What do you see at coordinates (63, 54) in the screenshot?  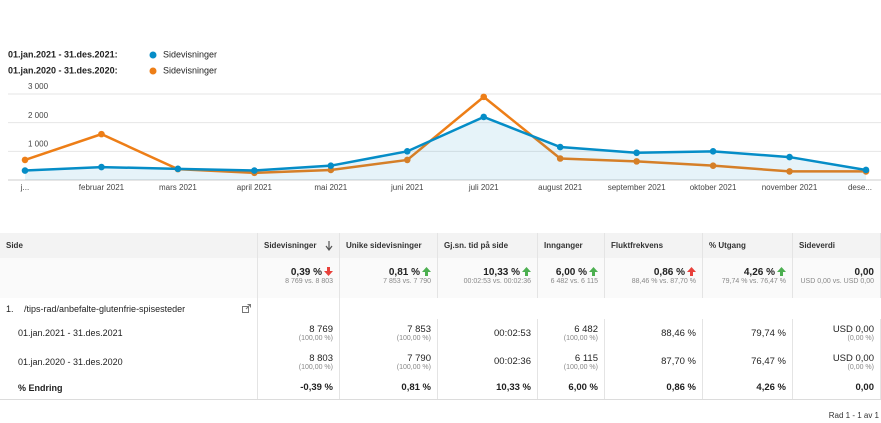 I see `legend-period: 01.jan.2021 - 31.des.2021:` at bounding box center [63, 54].